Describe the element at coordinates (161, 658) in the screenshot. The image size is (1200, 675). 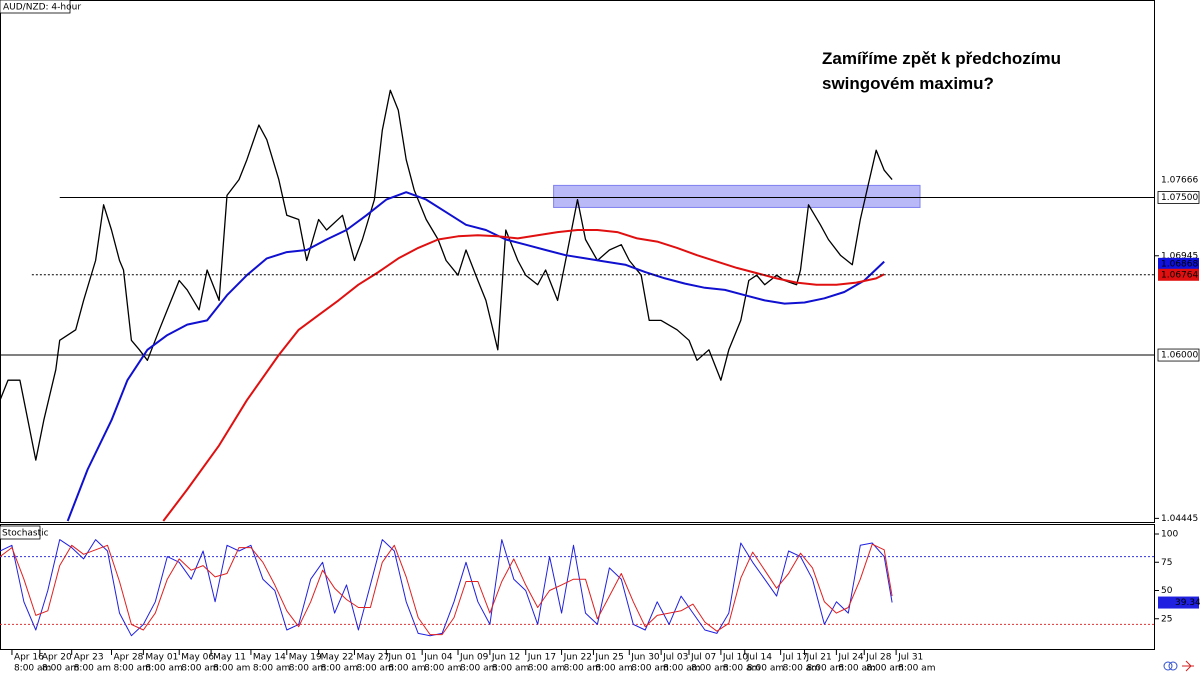
I see `x-tick-label: May 01` at that location.